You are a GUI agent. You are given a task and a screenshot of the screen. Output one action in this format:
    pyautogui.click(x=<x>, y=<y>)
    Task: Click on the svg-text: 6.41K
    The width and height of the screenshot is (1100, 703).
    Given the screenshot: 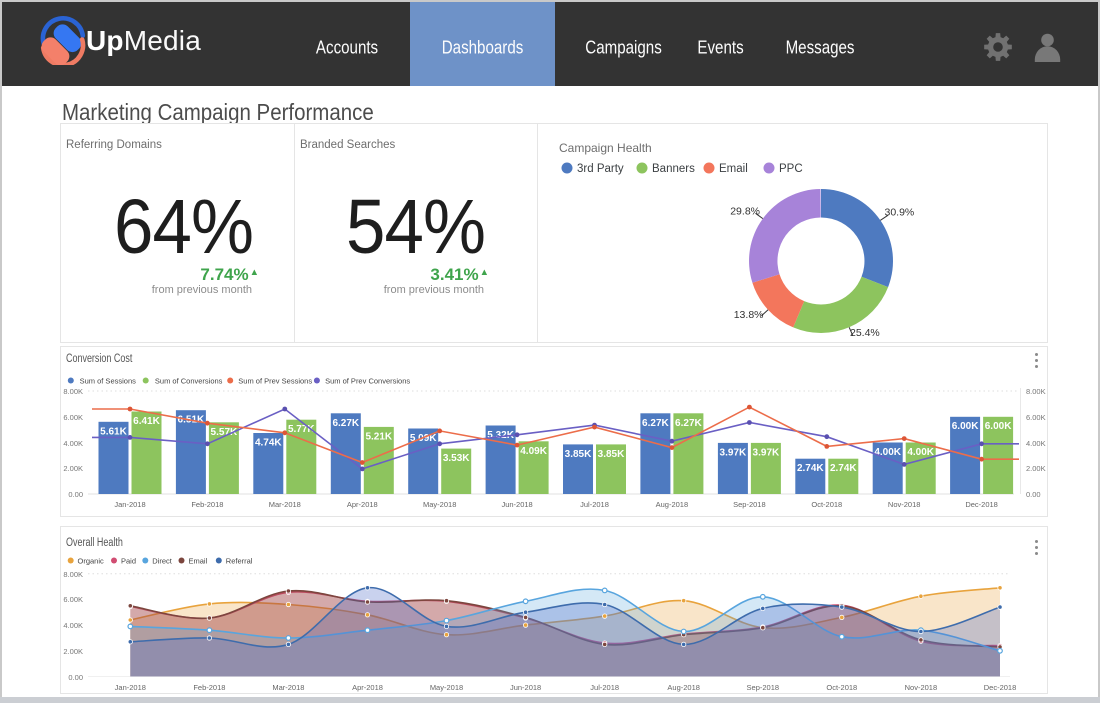 What is the action you would take?
    pyautogui.click(x=146, y=421)
    